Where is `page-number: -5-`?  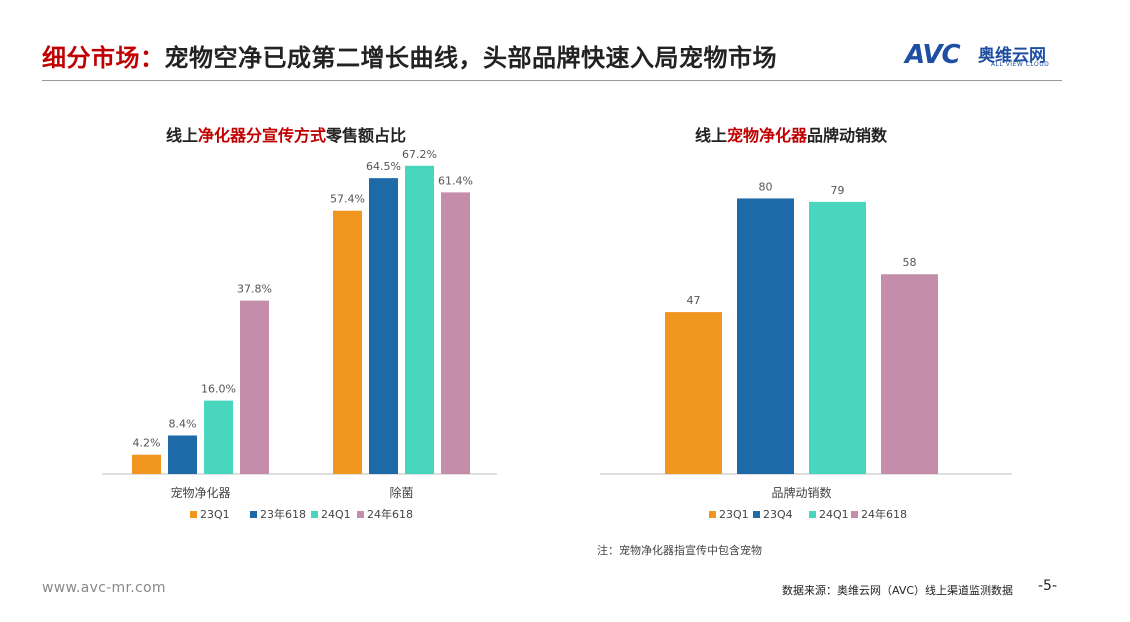
page-number: -5- is located at coordinates (1048, 586).